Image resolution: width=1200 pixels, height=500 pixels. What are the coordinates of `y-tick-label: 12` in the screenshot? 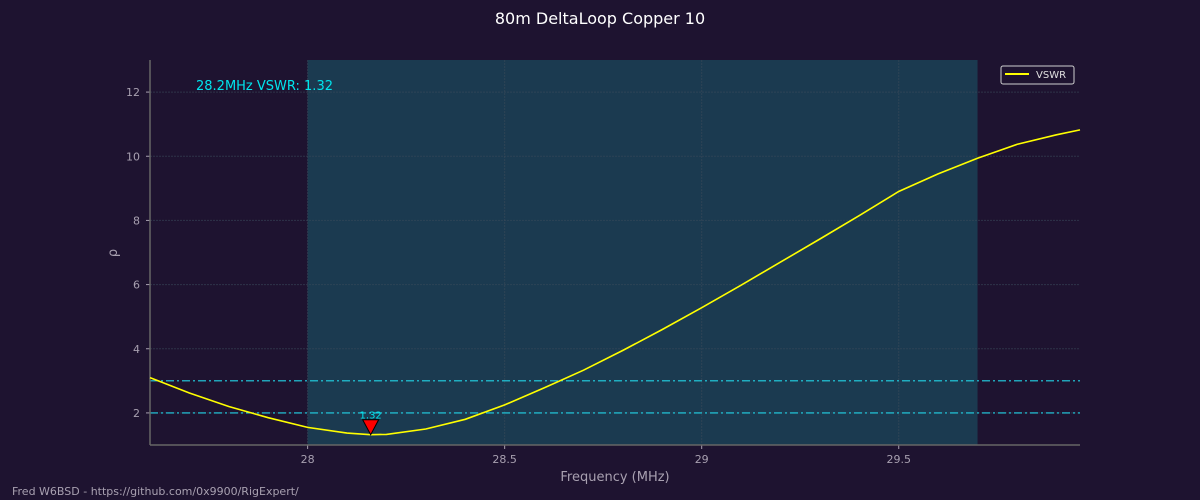 It's located at (133, 92).